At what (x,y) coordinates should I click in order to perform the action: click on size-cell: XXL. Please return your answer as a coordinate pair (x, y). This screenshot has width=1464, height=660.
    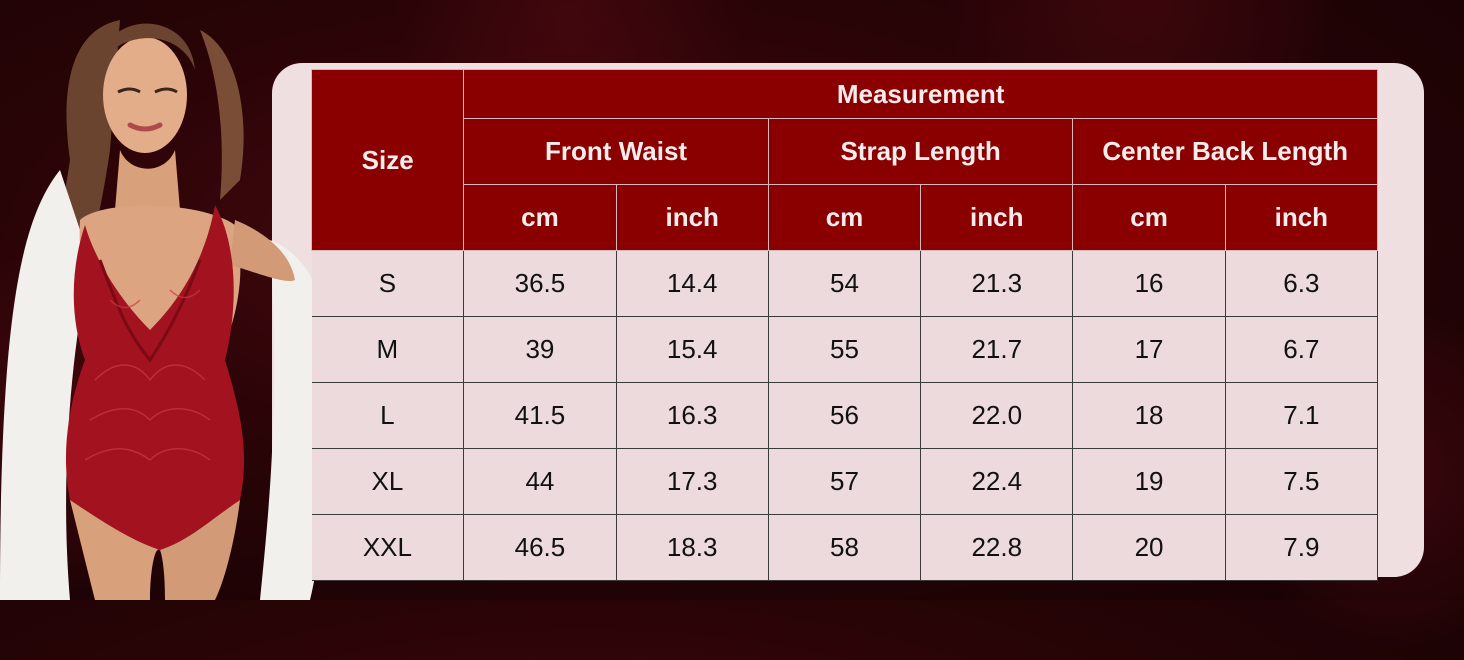
    Looking at the image, I should click on (388, 547).